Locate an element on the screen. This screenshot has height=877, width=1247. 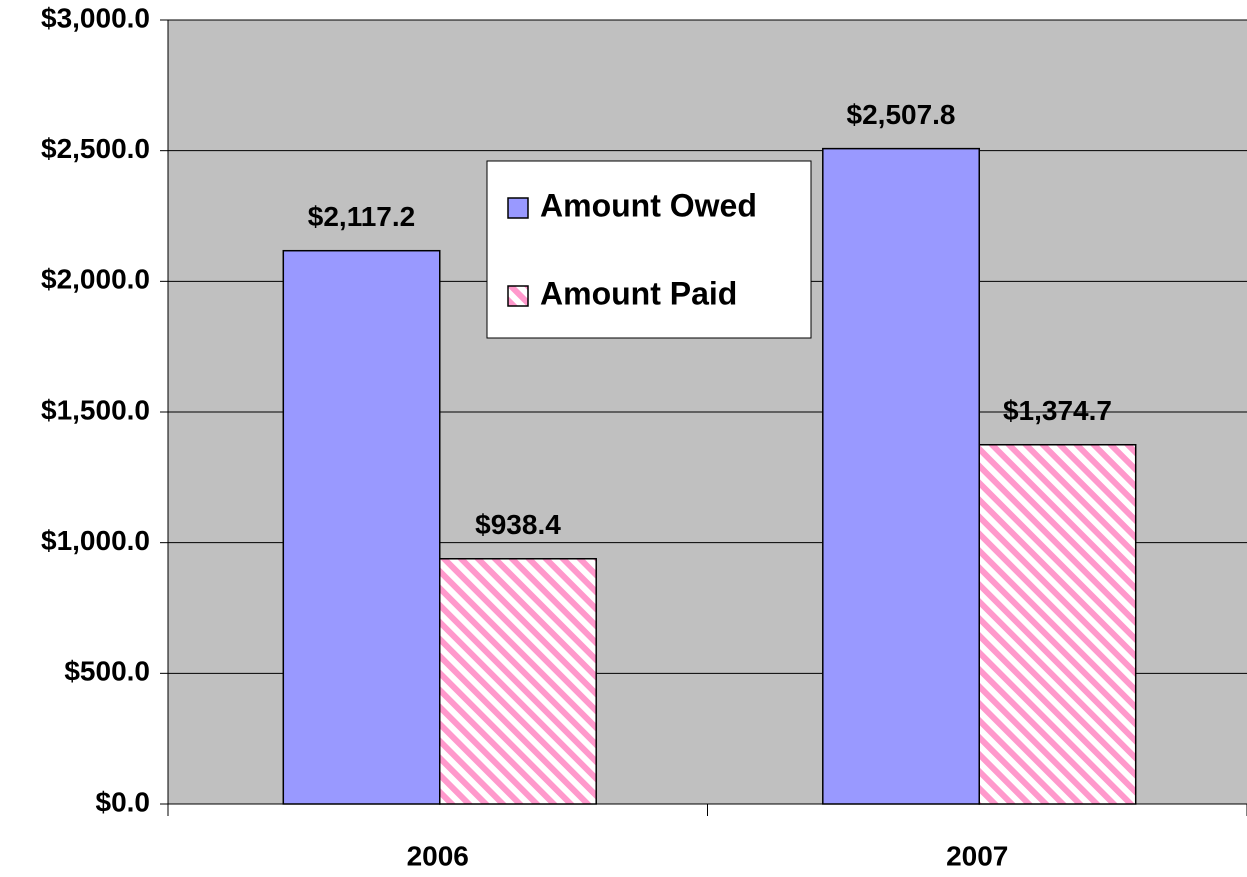
value-label: $2,117.2 is located at coordinates (361, 216).